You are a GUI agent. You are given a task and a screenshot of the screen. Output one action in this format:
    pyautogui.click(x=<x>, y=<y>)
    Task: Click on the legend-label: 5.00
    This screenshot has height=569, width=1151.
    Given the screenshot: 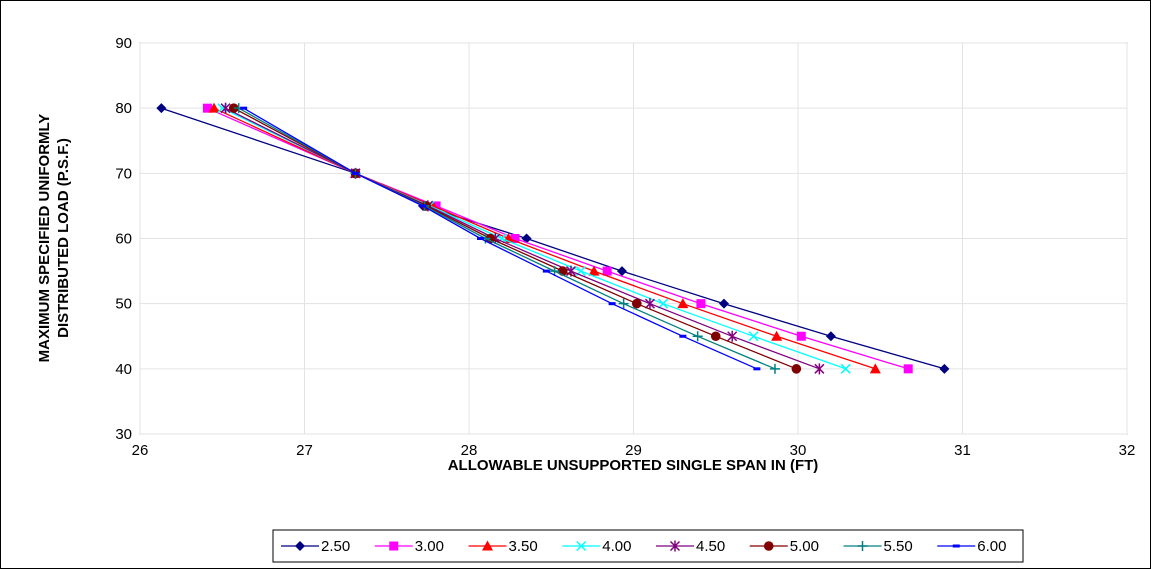 What is the action you would take?
    pyautogui.click(x=804, y=546)
    